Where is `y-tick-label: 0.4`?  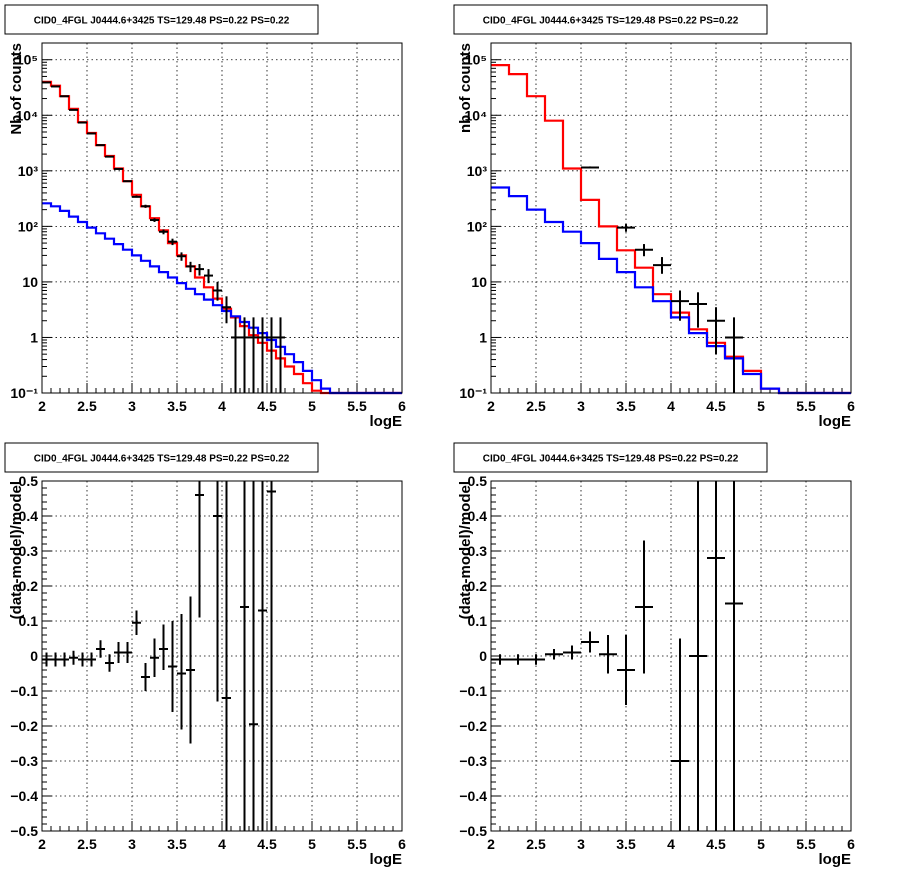
y-tick-label: 0.4 is located at coordinates (478, 516).